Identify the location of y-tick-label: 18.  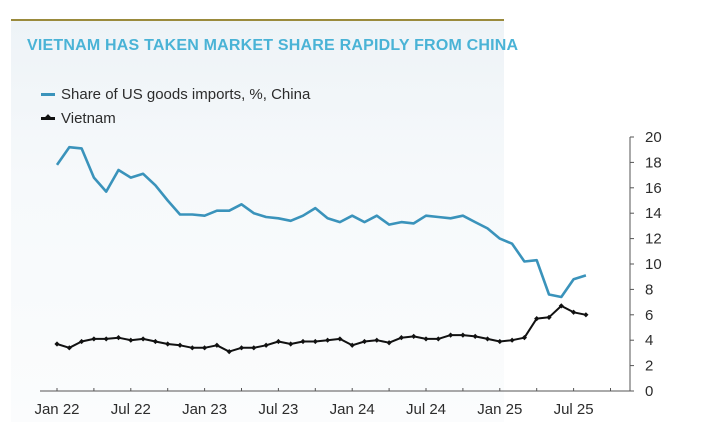
(653, 162).